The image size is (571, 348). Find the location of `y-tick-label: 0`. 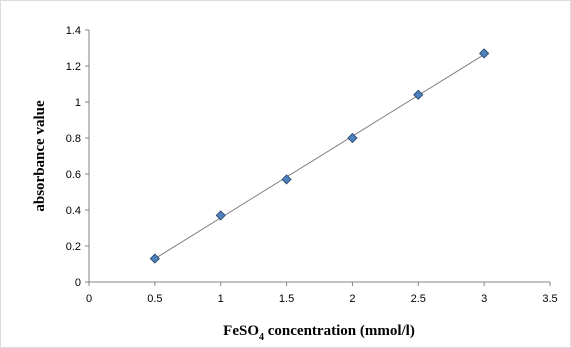

y-tick-label: 0 is located at coordinates (78, 283).